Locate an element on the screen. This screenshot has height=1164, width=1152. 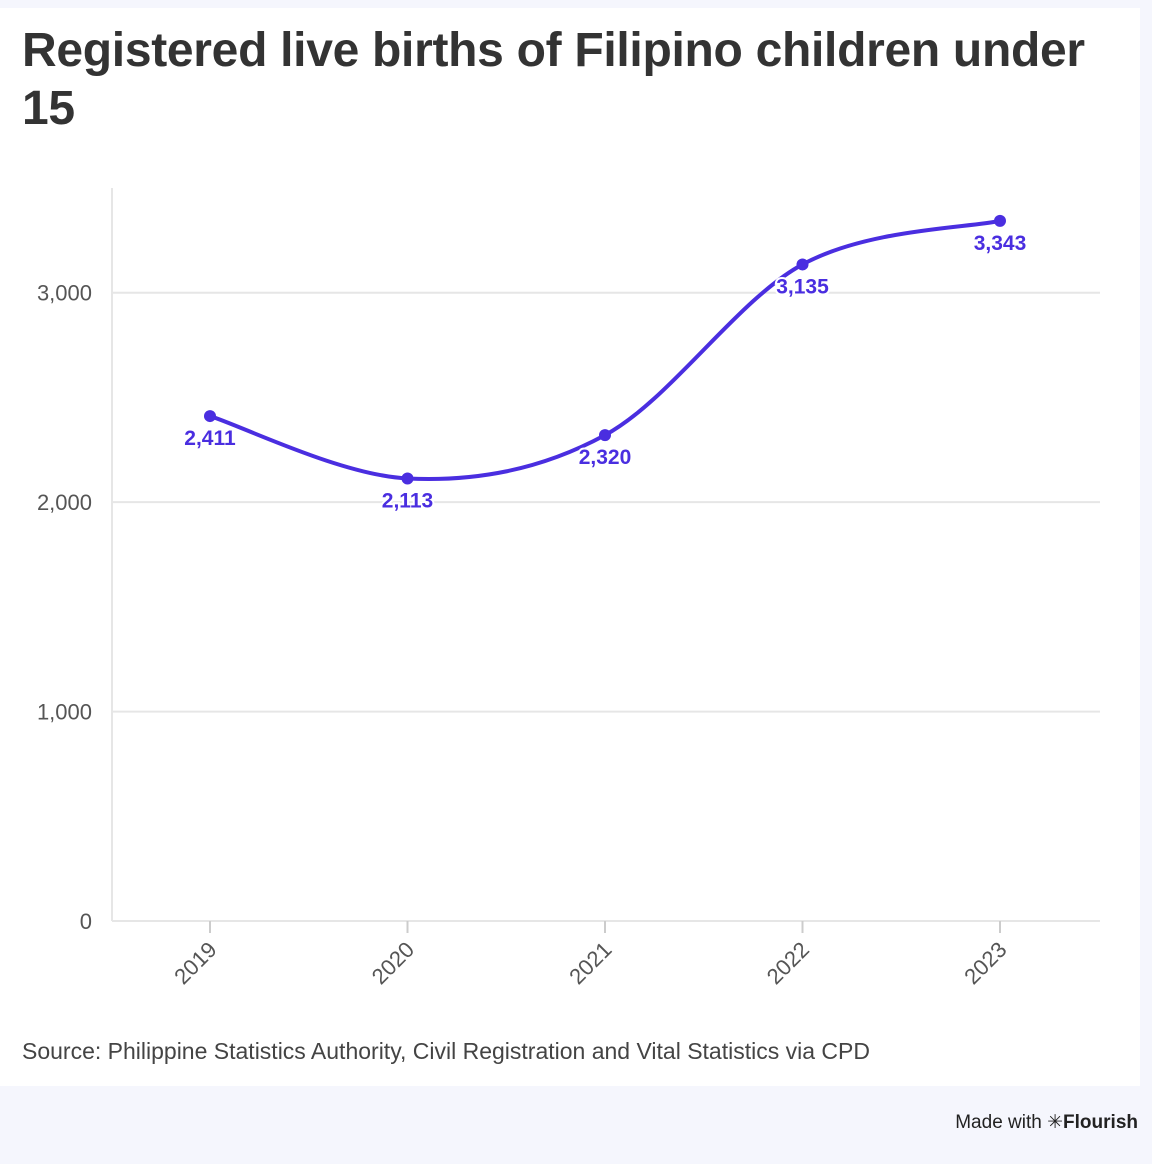
flourish-credit: Made with ✳Flourish is located at coordinates (1046, 1122).